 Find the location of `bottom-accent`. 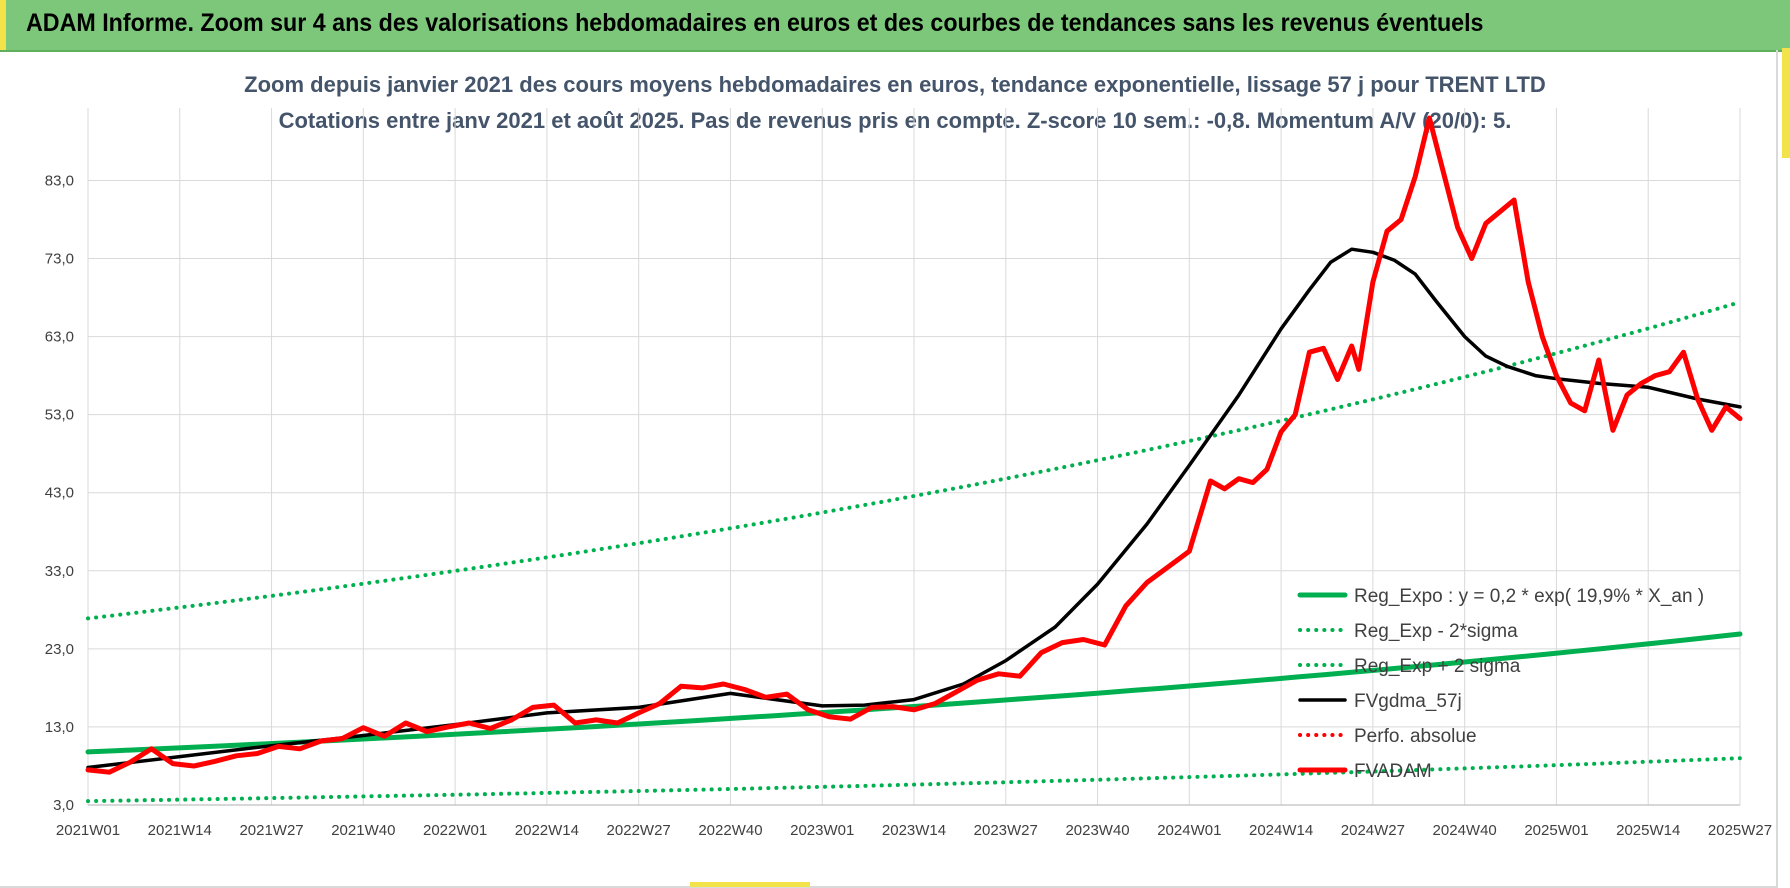

bottom-accent is located at coordinates (750, 884).